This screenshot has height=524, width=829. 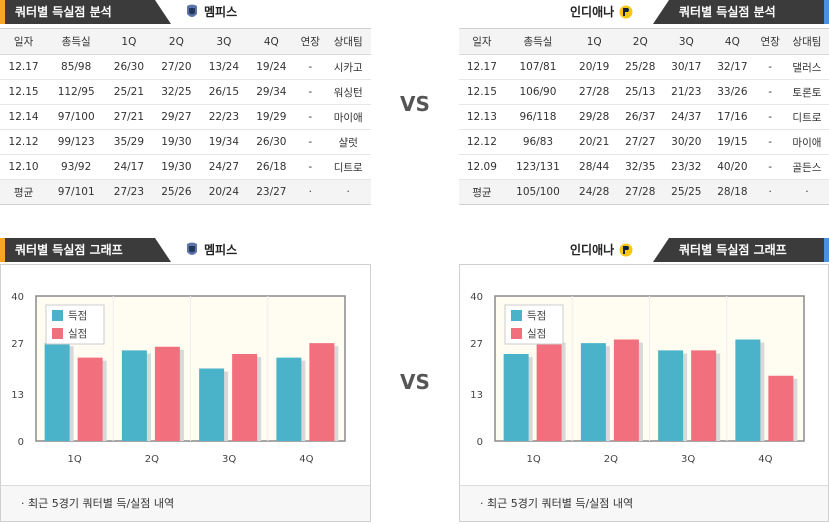 What do you see at coordinates (348, 92) in the screenshot?
I see `table-cell: 워싱턴` at bounding box center [348, 92].